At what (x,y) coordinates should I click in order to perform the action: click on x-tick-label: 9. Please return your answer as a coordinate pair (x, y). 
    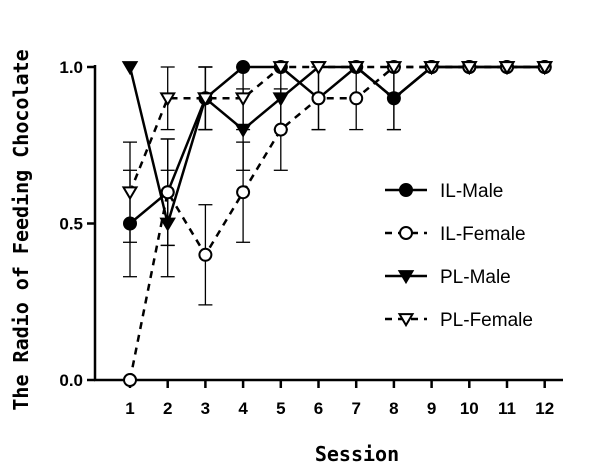
    Looking at the image, I should click on (431, 408).